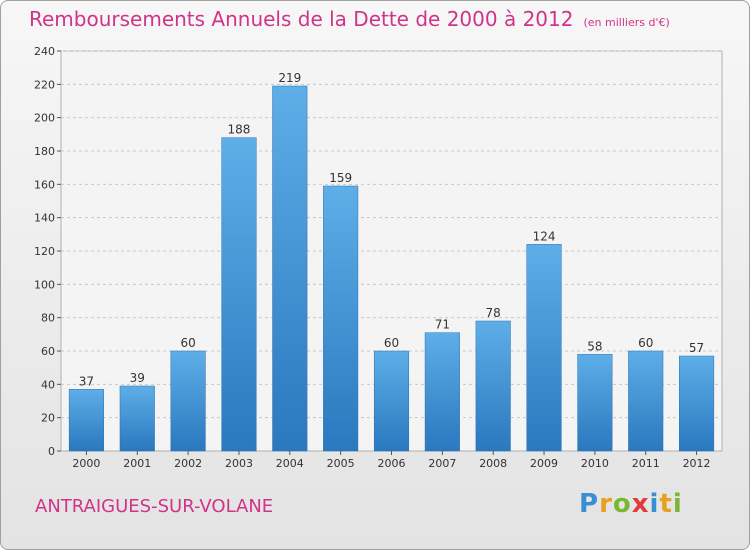 This screenshot has height=550, width=750. Describe the element at coordinates (44, 251) in the screenshot. I see `y-tick-label: 120` at that location.